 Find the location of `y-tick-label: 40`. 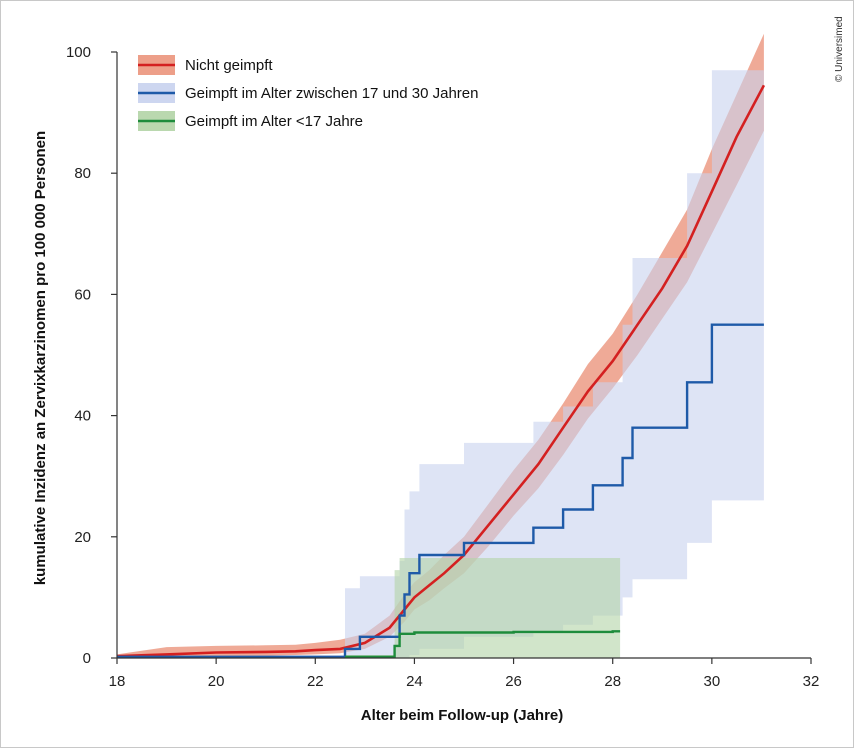

y-tick-label: 40 is located at coordinates (82, 416).